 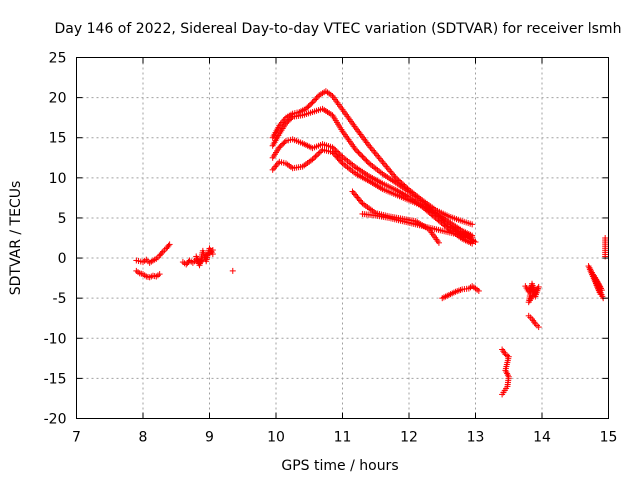 What do you see at coordinates (58, 99) in the screenshot?
I see `y-tick-label: 20` at bounding box center [58, 99].